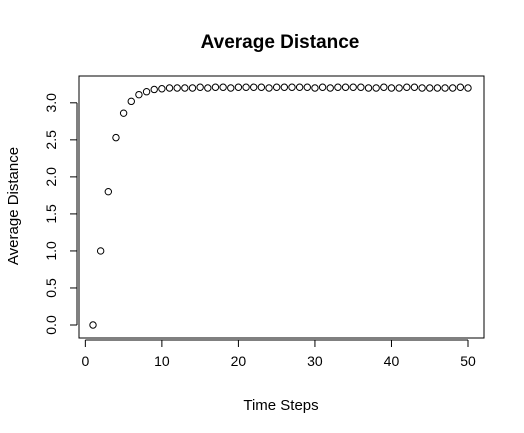 This screenshot has height=433, width=524. What do you see at coordinates (60, 214) in the screenshot?
I see `y-axis: 0.0 0.5 1.0 1.5 2.0 2.5 3.0` at bounding box center [60, 214].